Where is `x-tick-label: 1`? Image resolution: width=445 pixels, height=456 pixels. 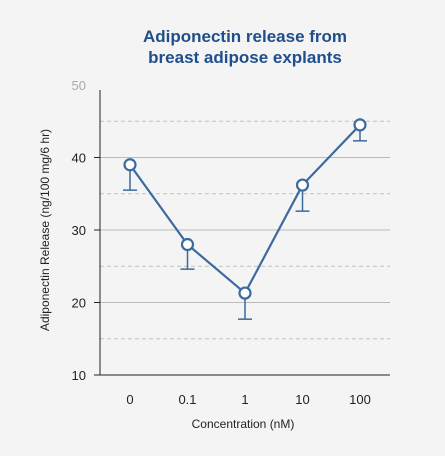
x-tick-label: 1 is located at coordinates (244, 399).